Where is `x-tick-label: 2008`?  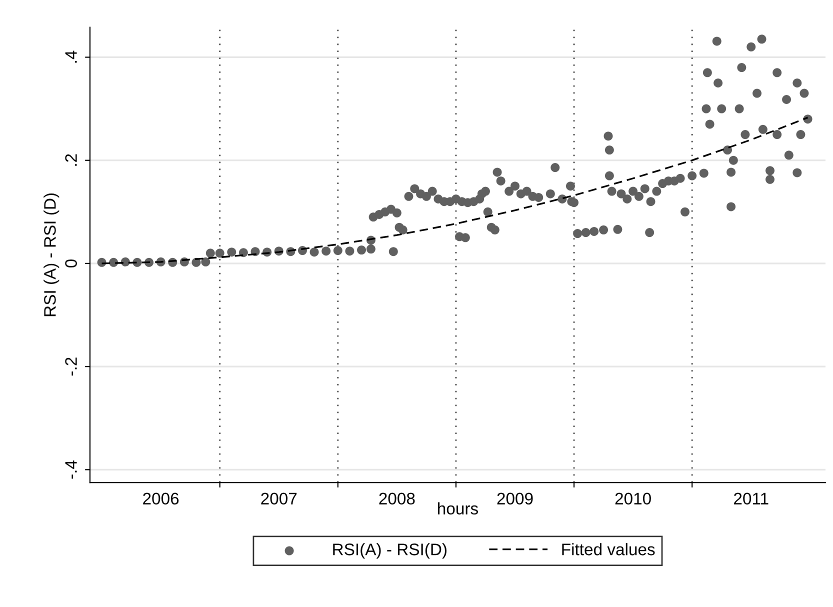
x-tick-label: 2008 is located at coordinates (397, 498).